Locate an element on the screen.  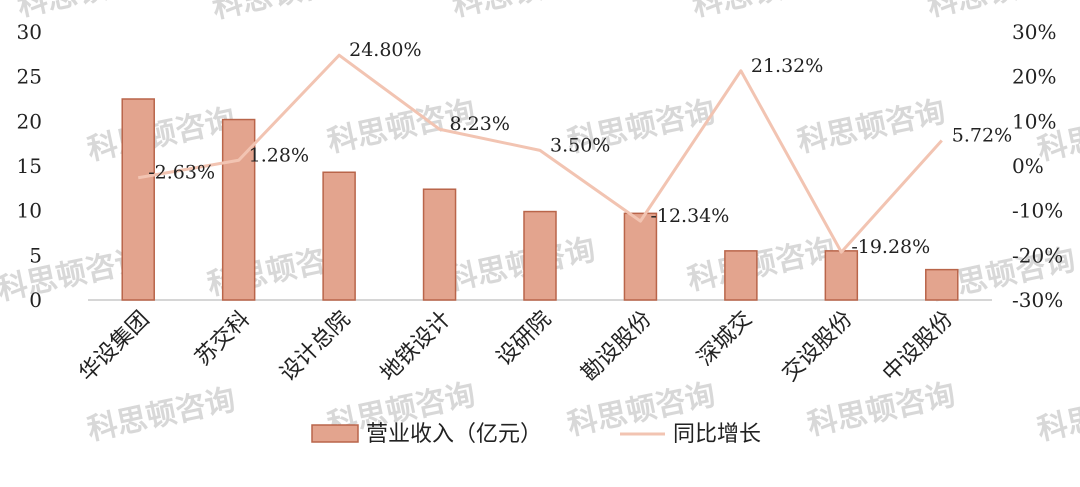
right-tick-label: -20% is located at coordinates (1037, 255).